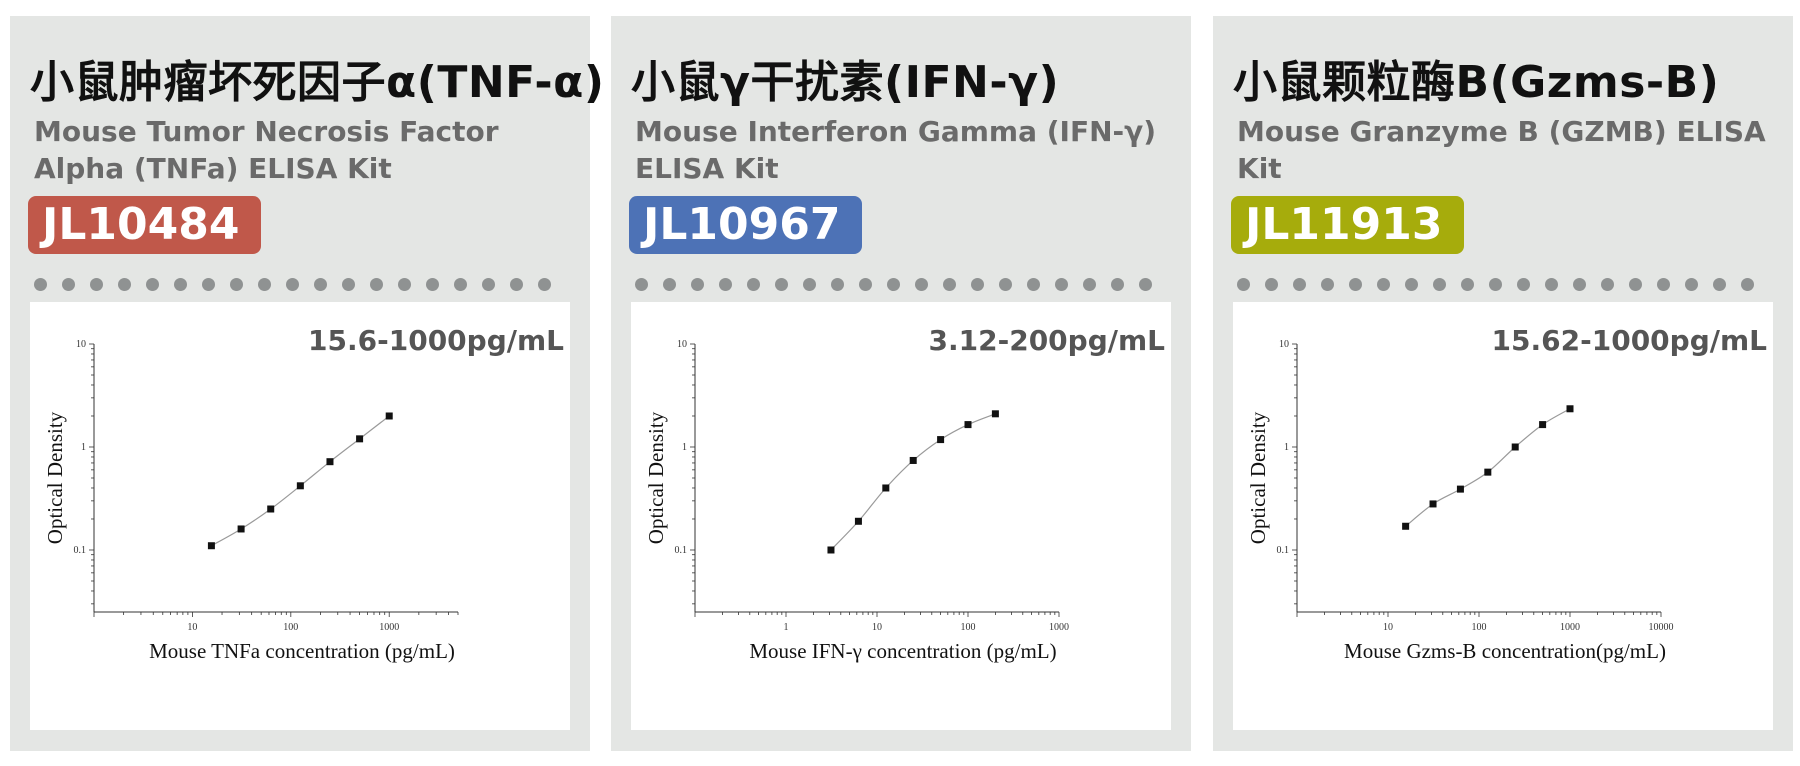 The height and width of the screenshot is (766, 1800). I want to click on kit-code-badge: JL11913, so click(1348, 225).